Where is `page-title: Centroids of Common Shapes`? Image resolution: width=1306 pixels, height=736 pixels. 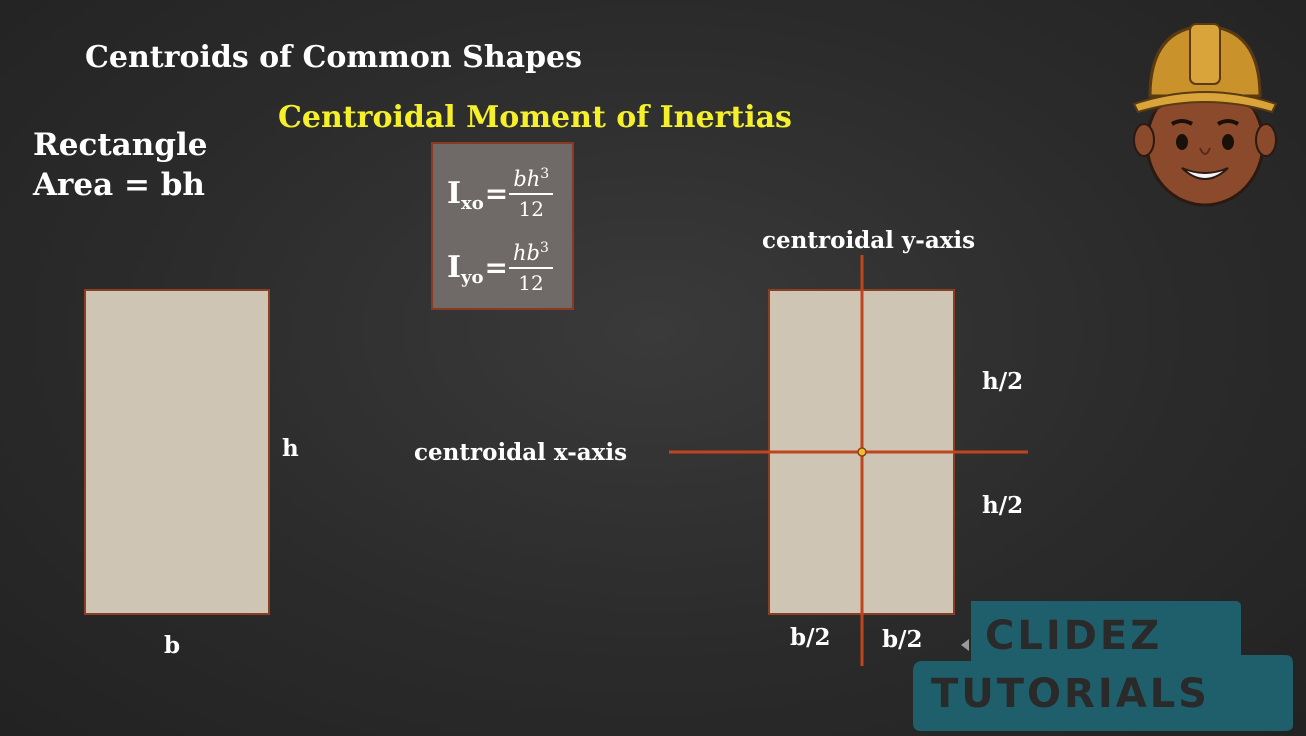 page-title: Centroids of Common Shapes is located at coordinates (334, 57).